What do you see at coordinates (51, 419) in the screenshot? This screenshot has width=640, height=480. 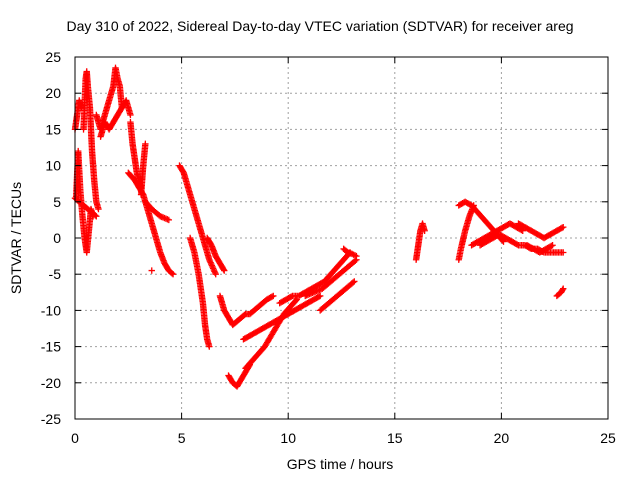 I see `y-tick-label: -25` at bounding box center [51, 419].